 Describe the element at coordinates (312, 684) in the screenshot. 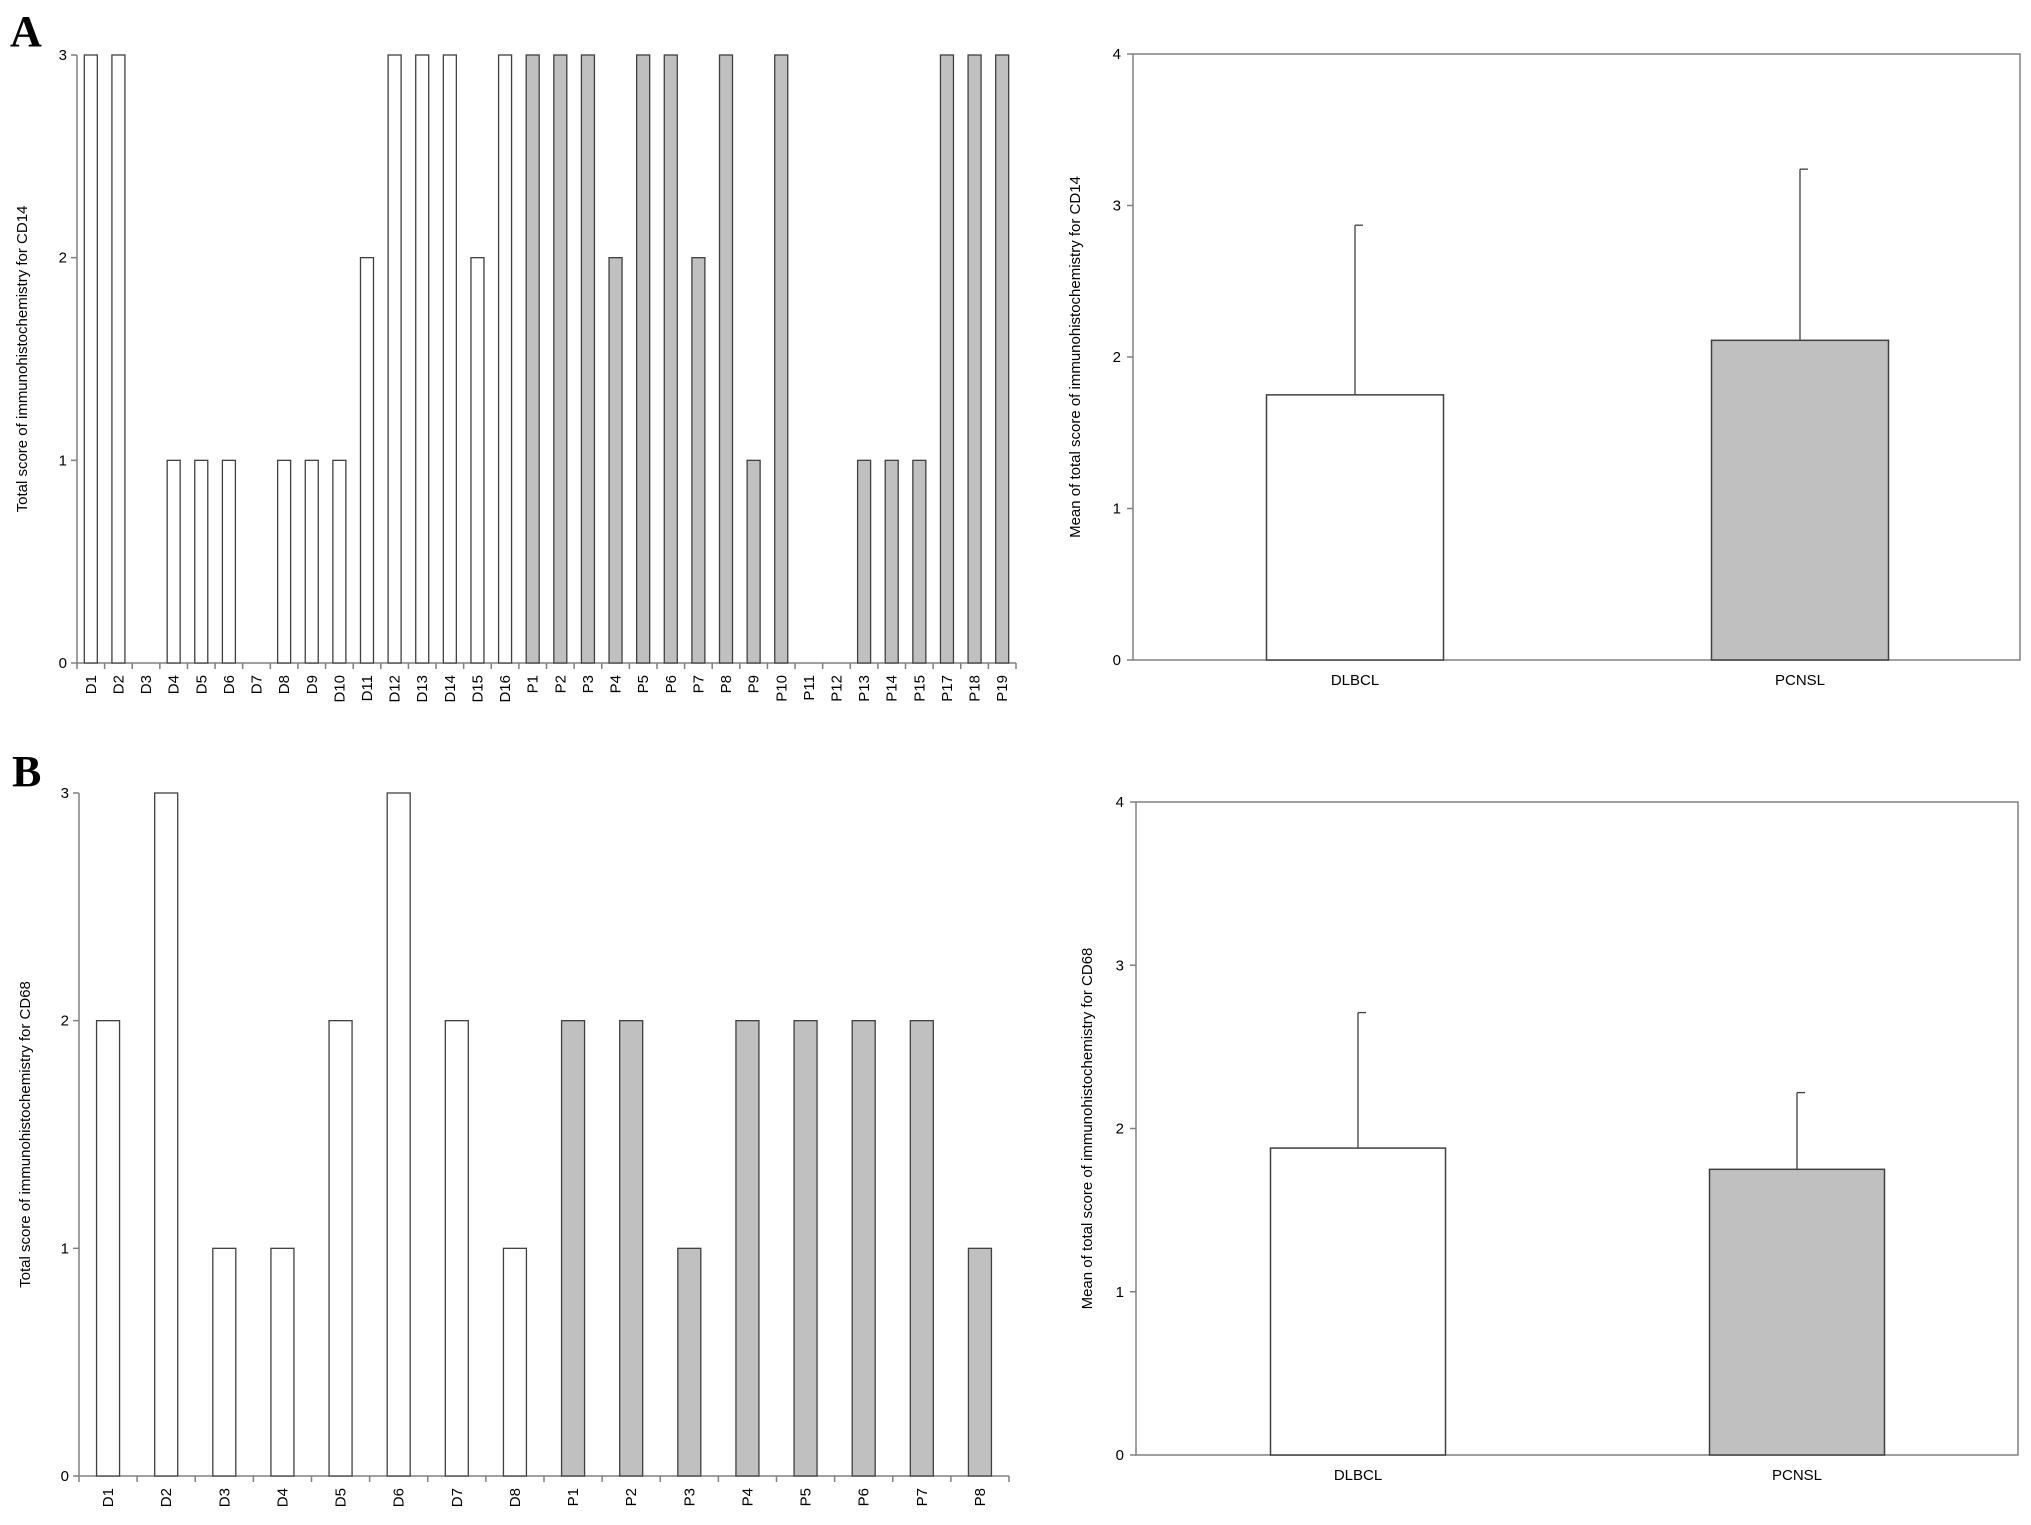

I see `x-tick-label: D9` at that location.